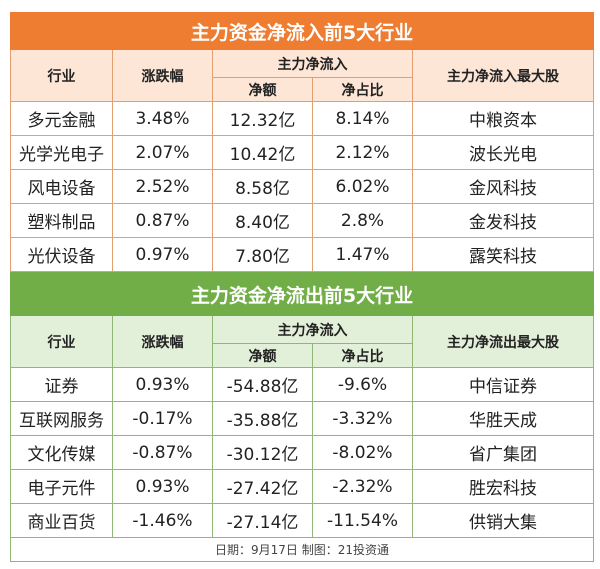  What do you see at coordinates (262, 220) in the screenshot?
I see `cell-amount: 8.40亿` at bounding box center [262, 220].